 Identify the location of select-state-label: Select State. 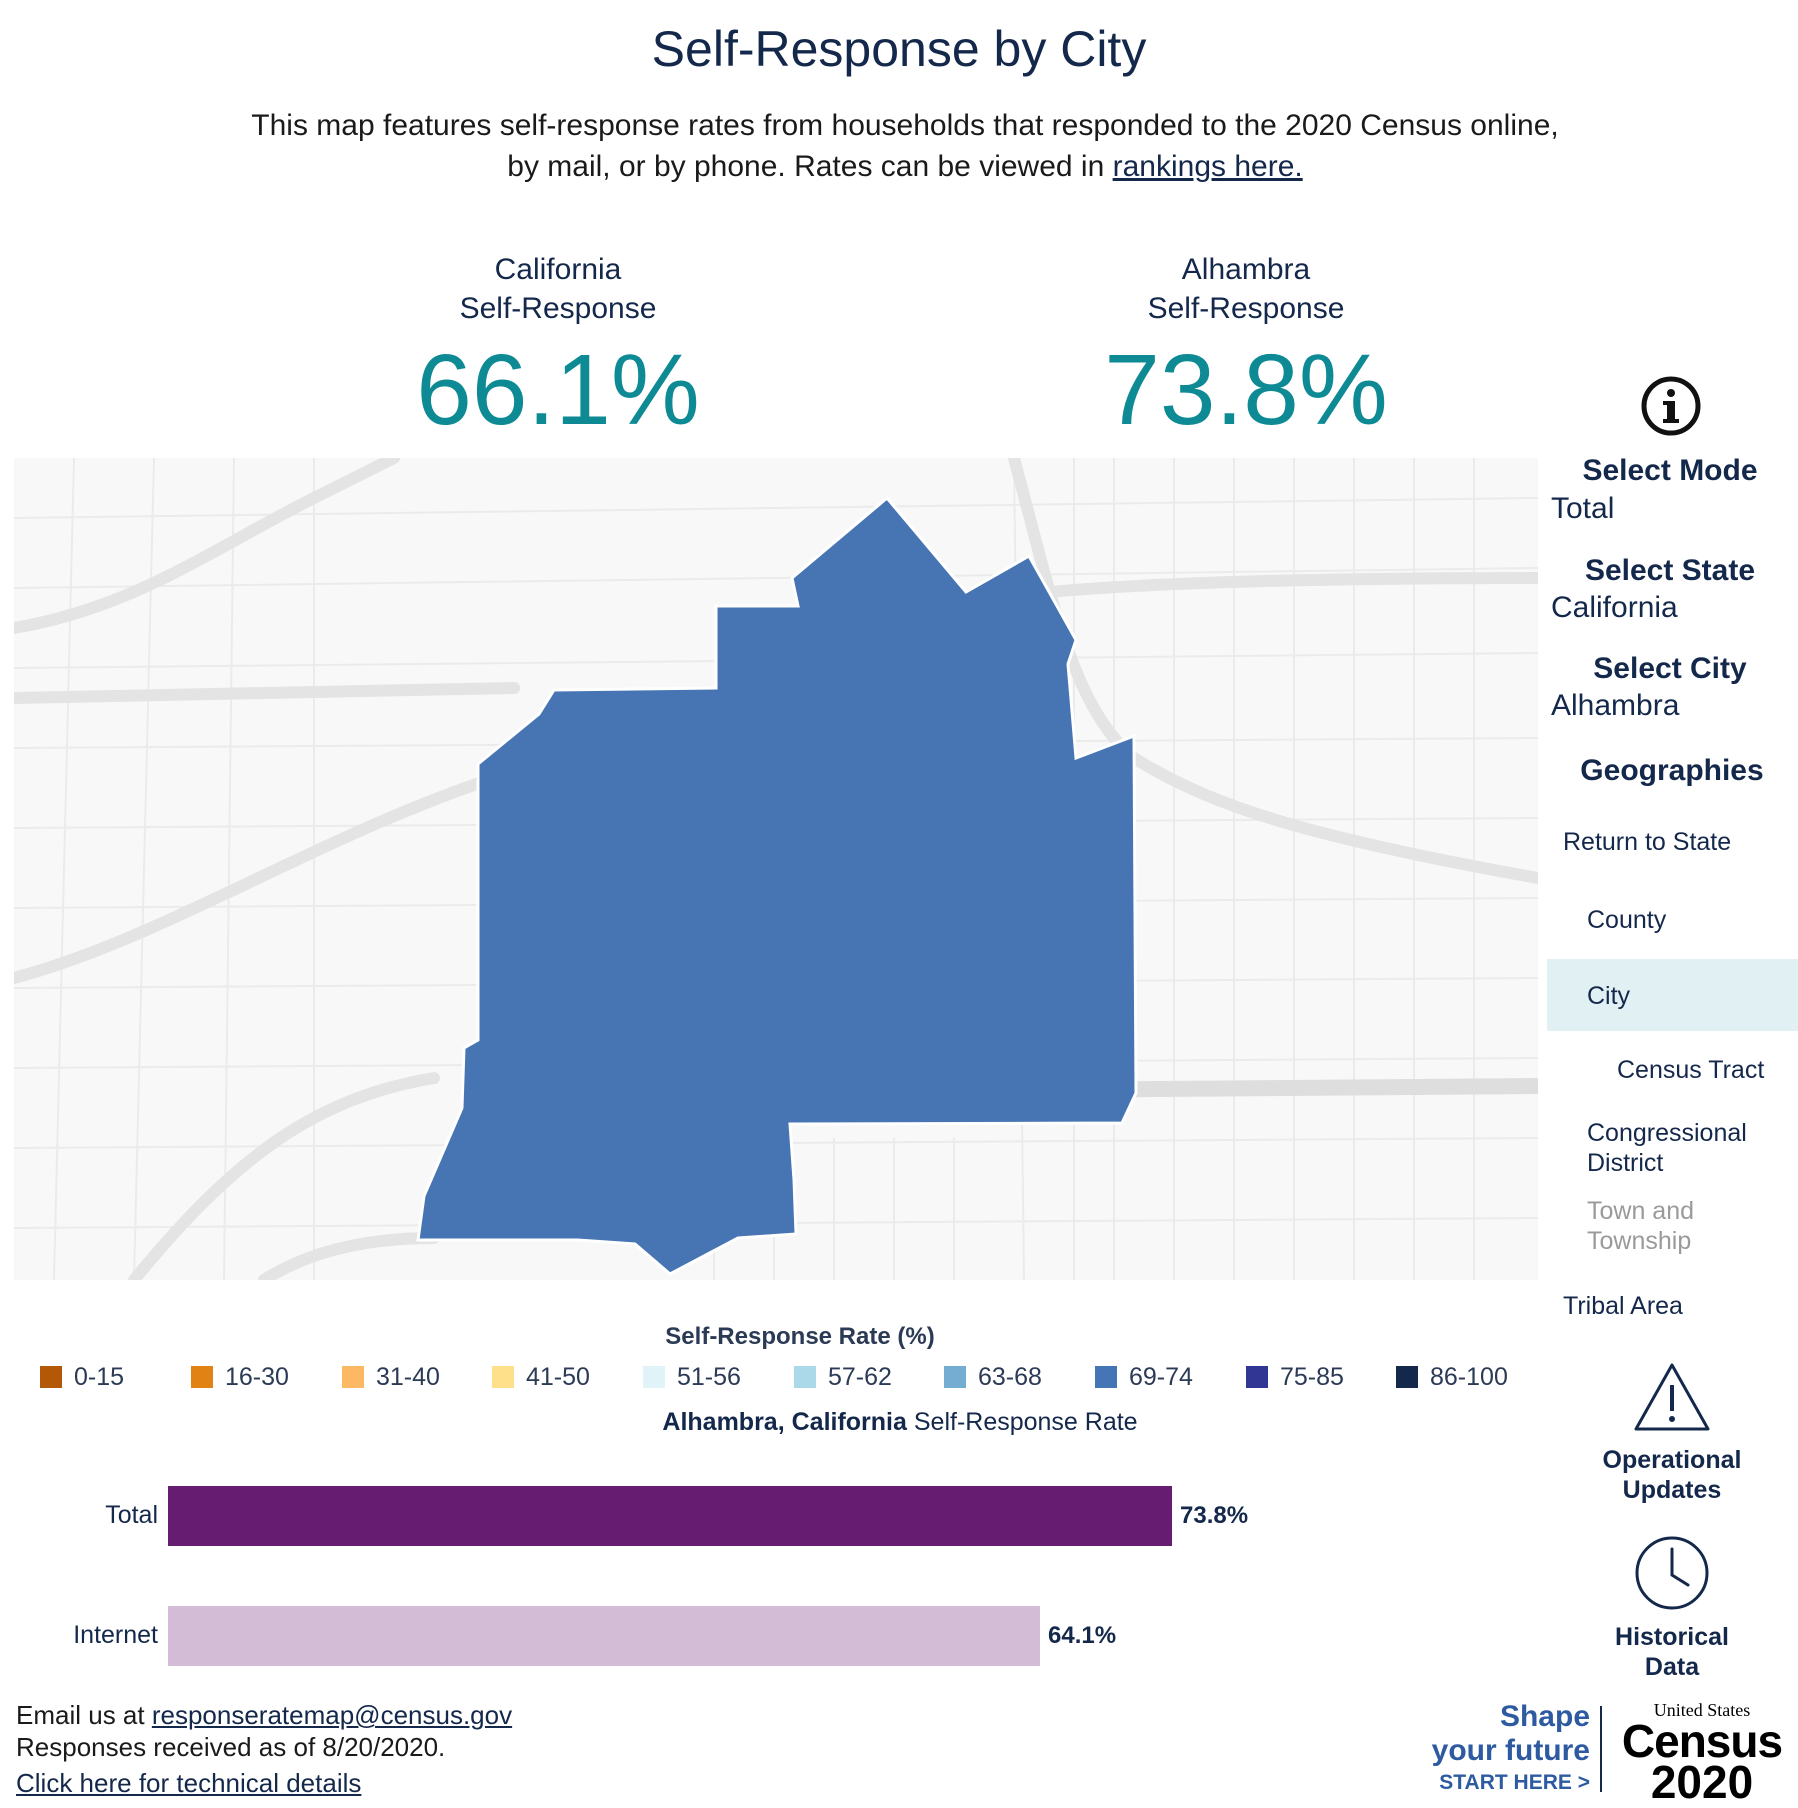
(1670, 570).